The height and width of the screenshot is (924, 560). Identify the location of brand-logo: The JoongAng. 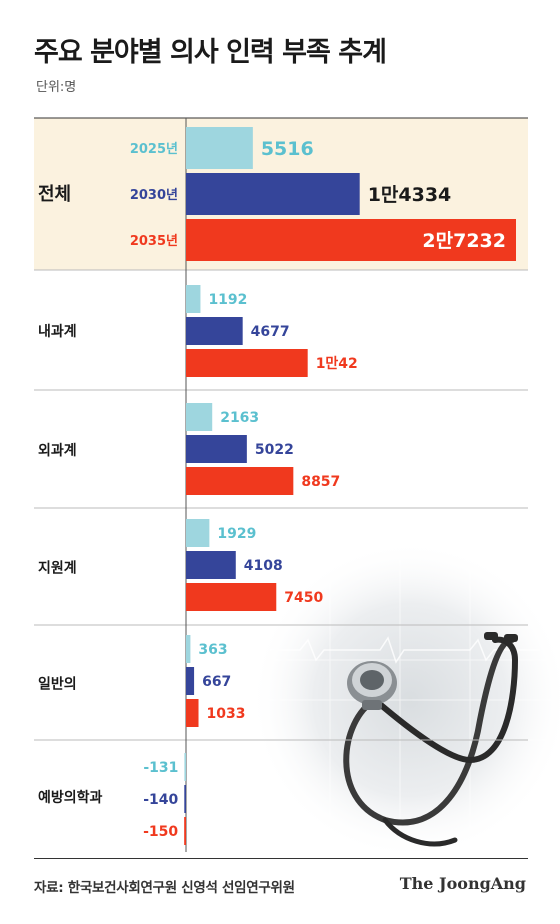
(462, 883).